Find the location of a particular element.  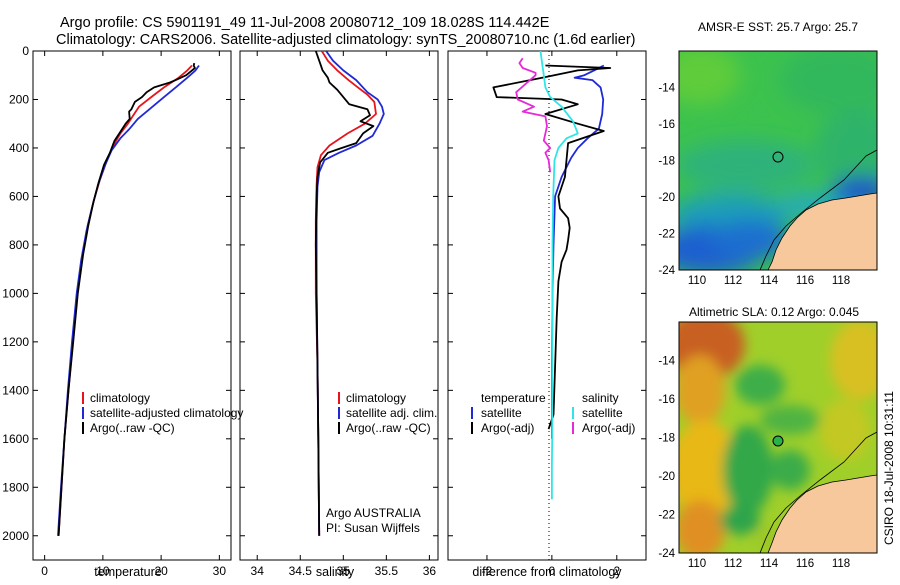

legend-label-sal-satellite: satellite is located at coordinates (602, 413).